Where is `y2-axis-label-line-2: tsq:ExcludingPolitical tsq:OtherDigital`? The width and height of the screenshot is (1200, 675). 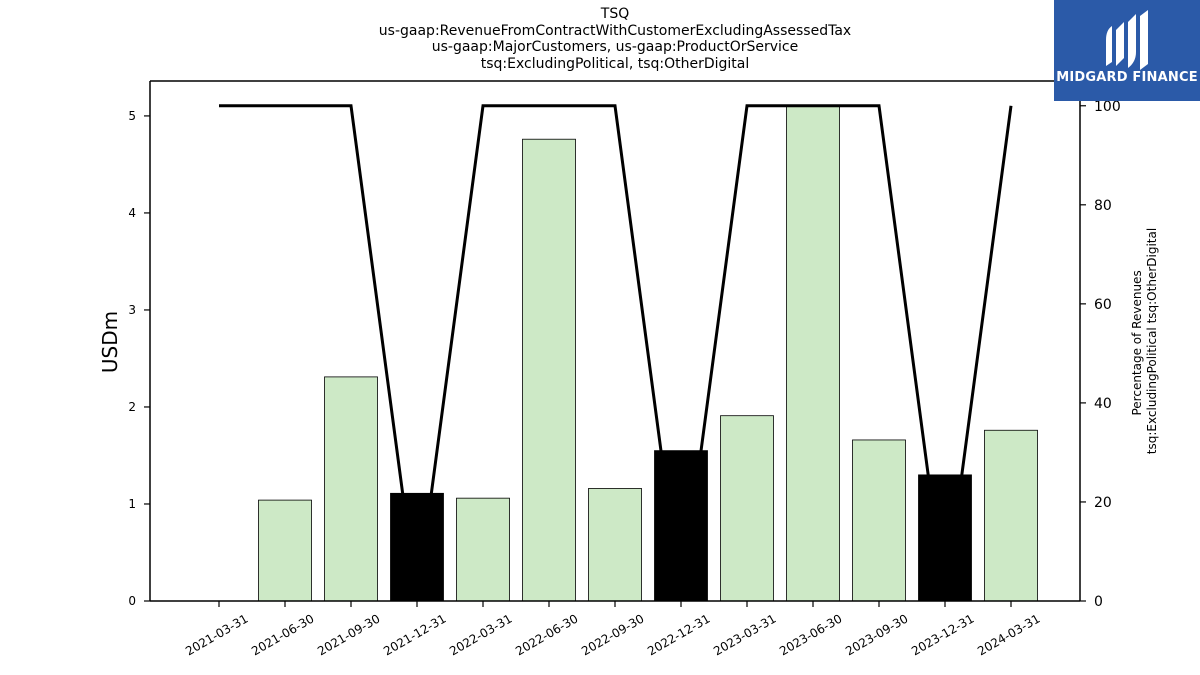
y2-axis-label-line-2: tsq:ExcludingPolitical tsq:OtherDigital is located at coordinates (1152, 341).